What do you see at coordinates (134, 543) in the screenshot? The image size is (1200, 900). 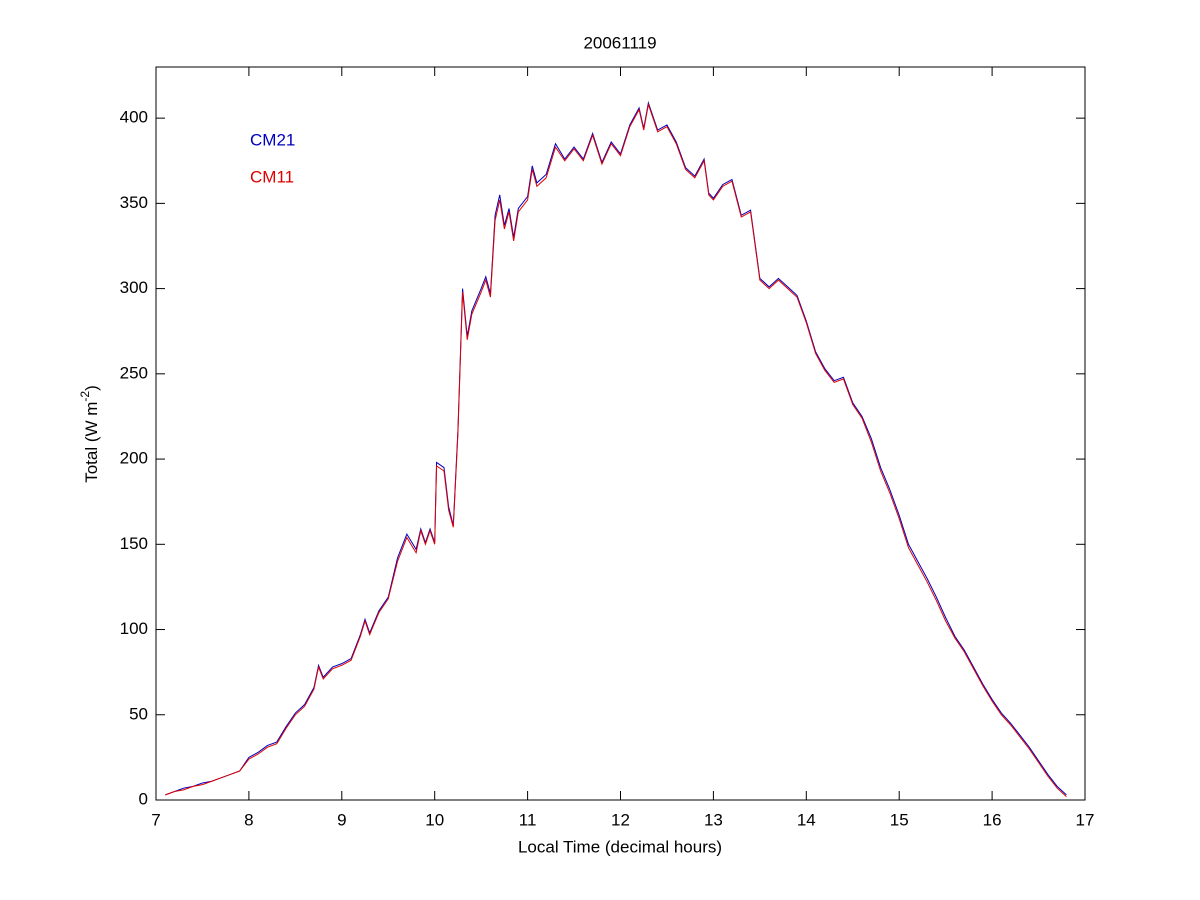 I see `y-tick-label: 150` at bounding box center [134, 543].